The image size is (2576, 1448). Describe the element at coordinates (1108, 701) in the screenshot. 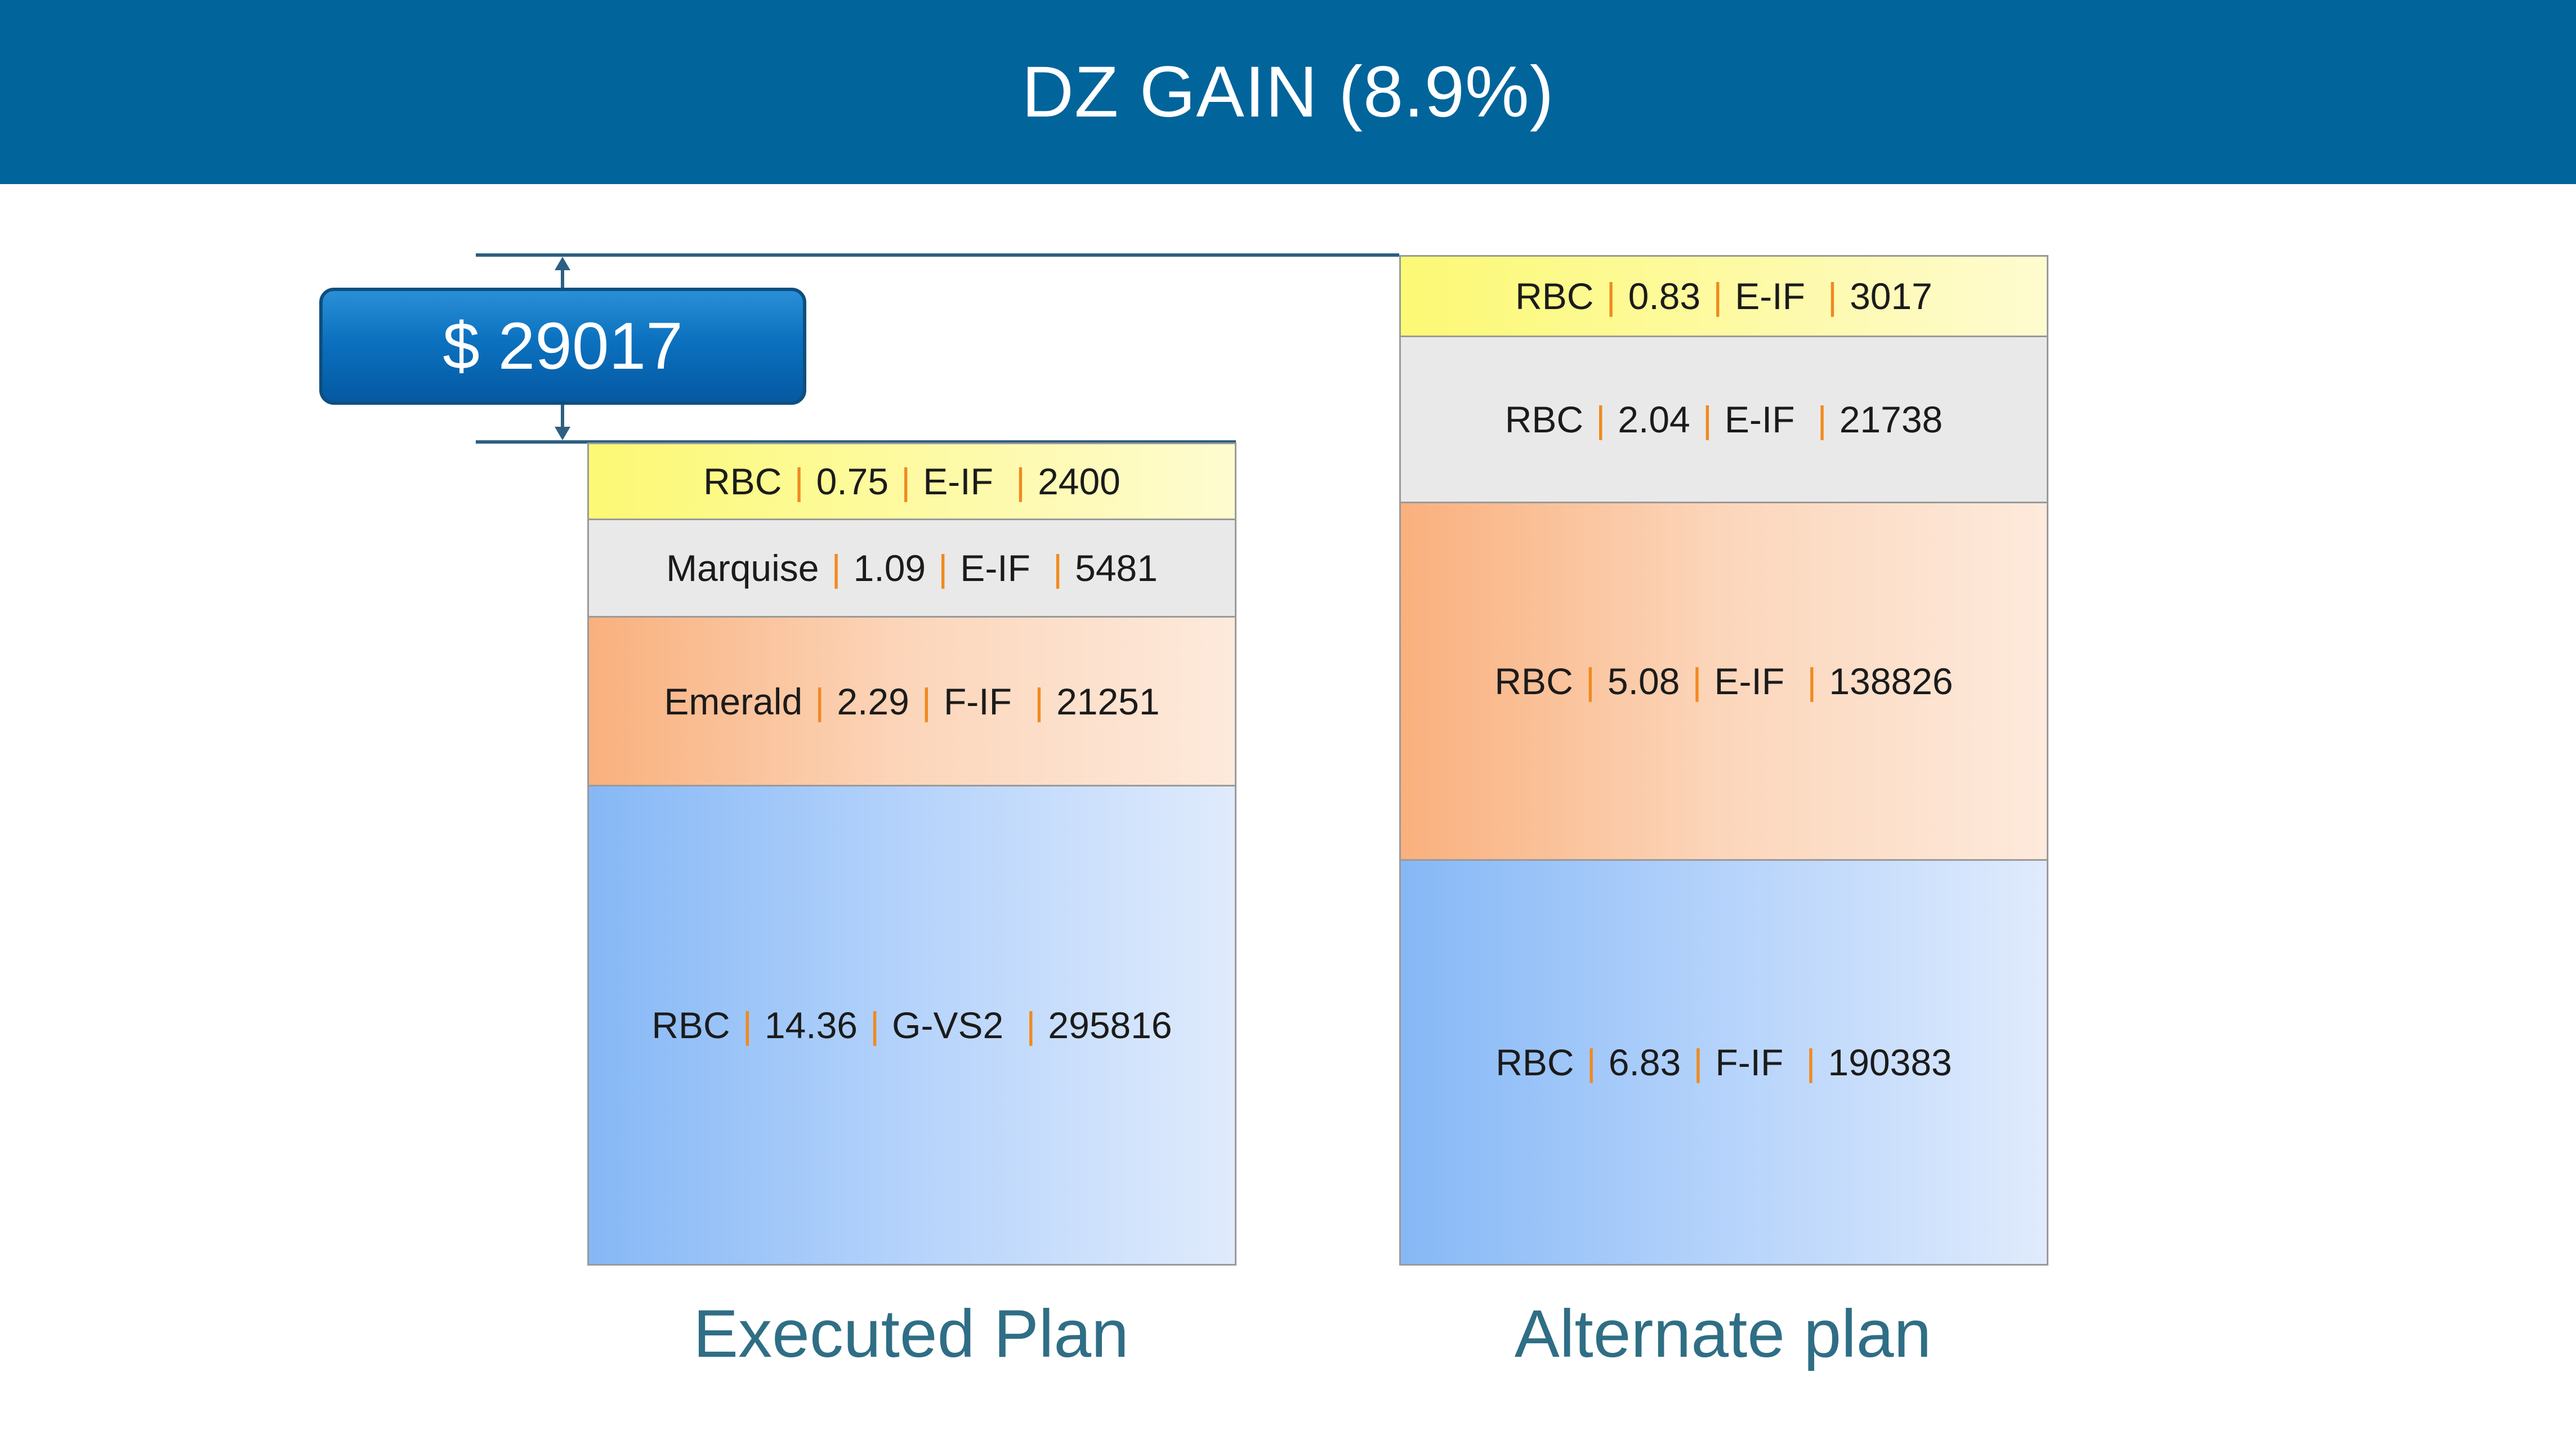

I see `segment-amount: 21251` at that location.